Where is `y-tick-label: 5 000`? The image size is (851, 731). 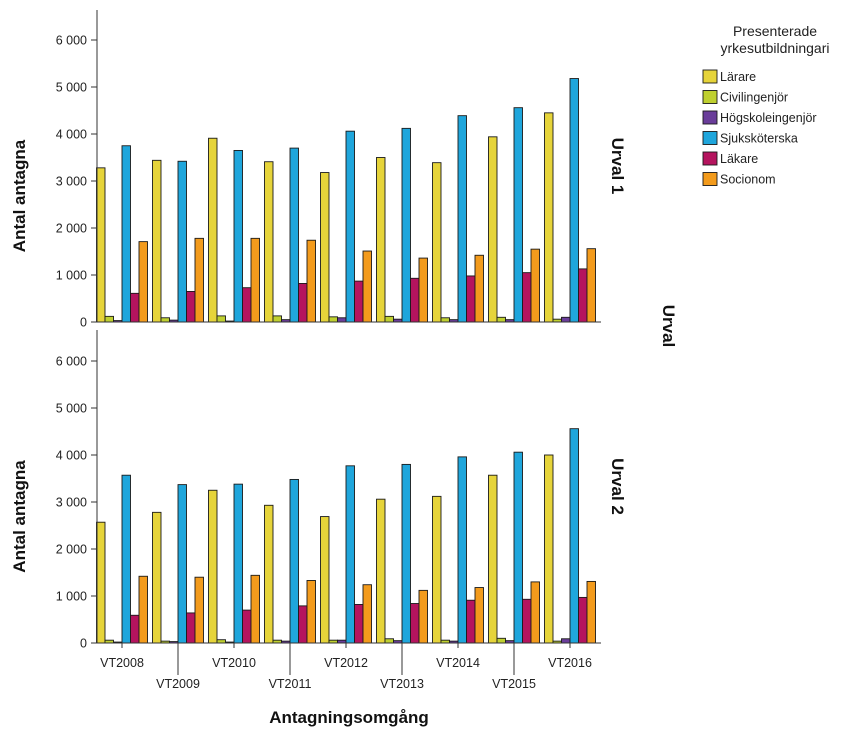
y-tick-label: 5 000 is located at coordinates (71, 409).